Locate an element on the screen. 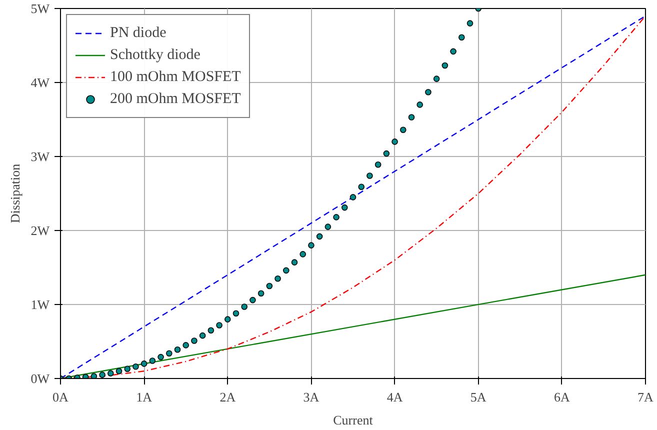 This screenshot has width=657, height=430. legend-label: 200 mOhm MOSFET is located at coordinates (175, 99).